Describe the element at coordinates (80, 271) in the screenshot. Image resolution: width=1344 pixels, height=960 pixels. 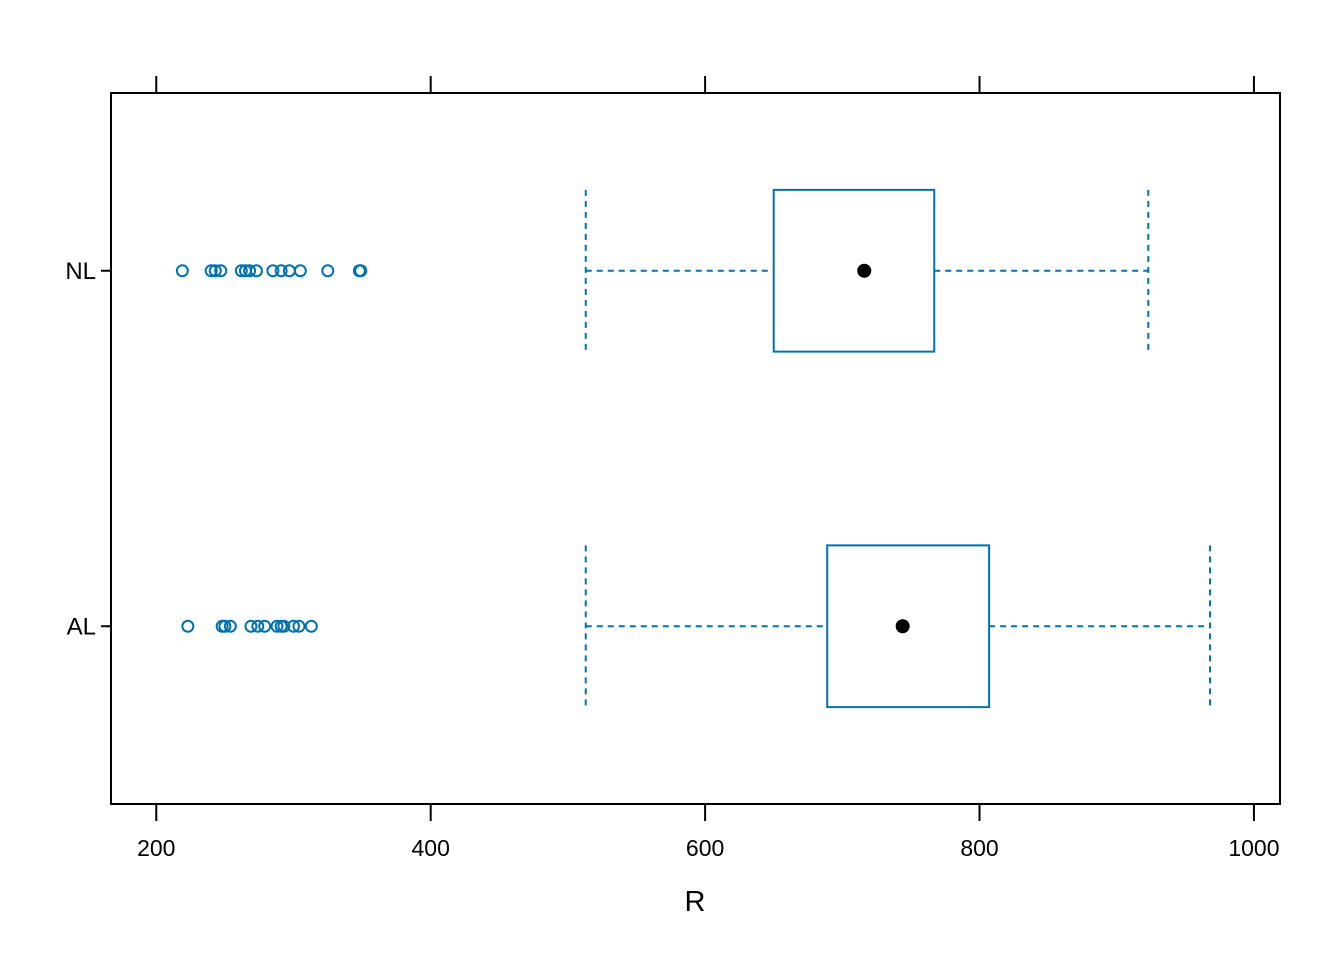
I see `y-label-nl: NL` at that location.